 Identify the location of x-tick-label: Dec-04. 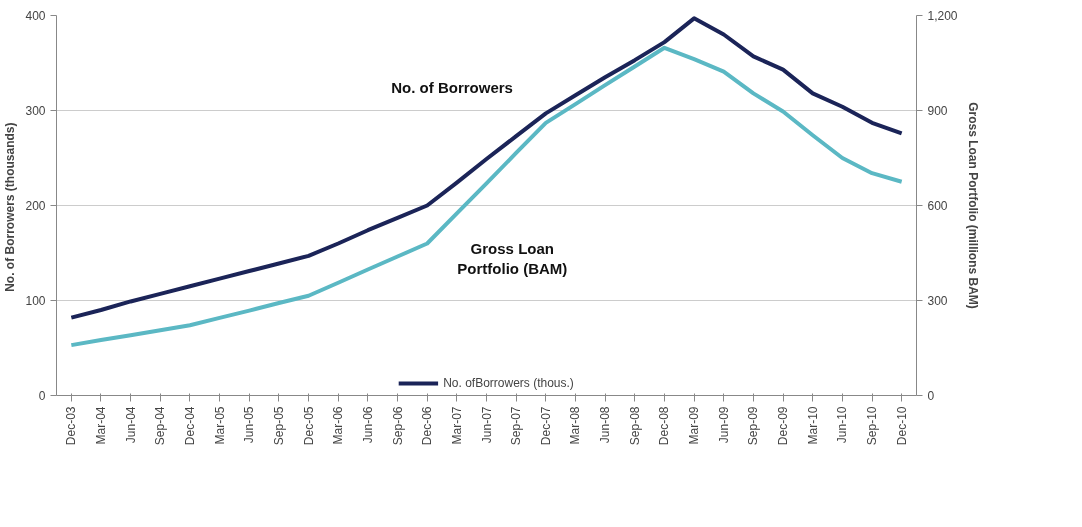
(189, 426).